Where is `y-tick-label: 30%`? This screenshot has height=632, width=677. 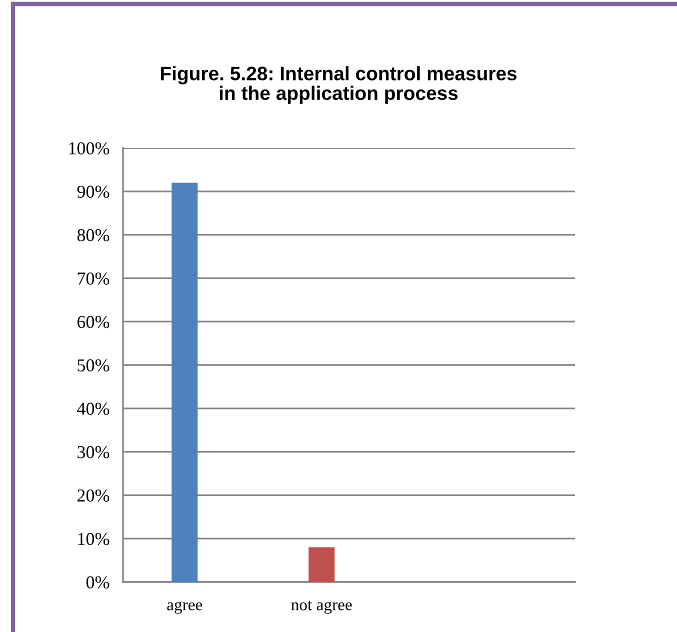
y-tick-label: 30% is located at coordinates (94, 452).